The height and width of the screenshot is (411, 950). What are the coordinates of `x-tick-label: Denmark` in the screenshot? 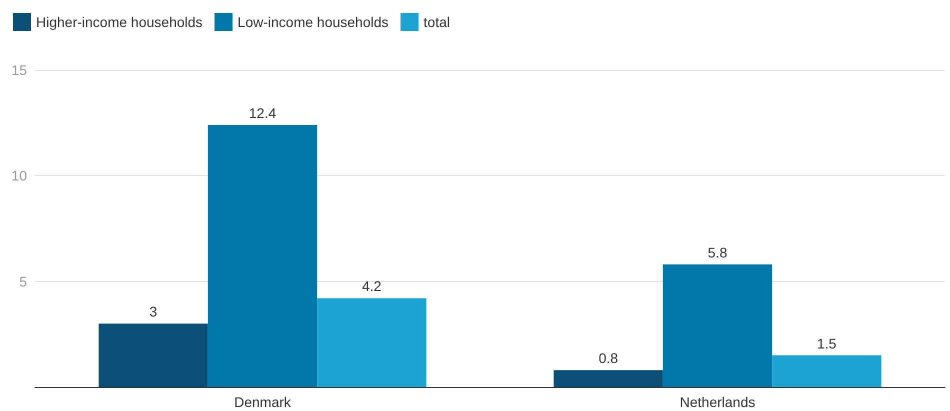 It's located at (263, 402).